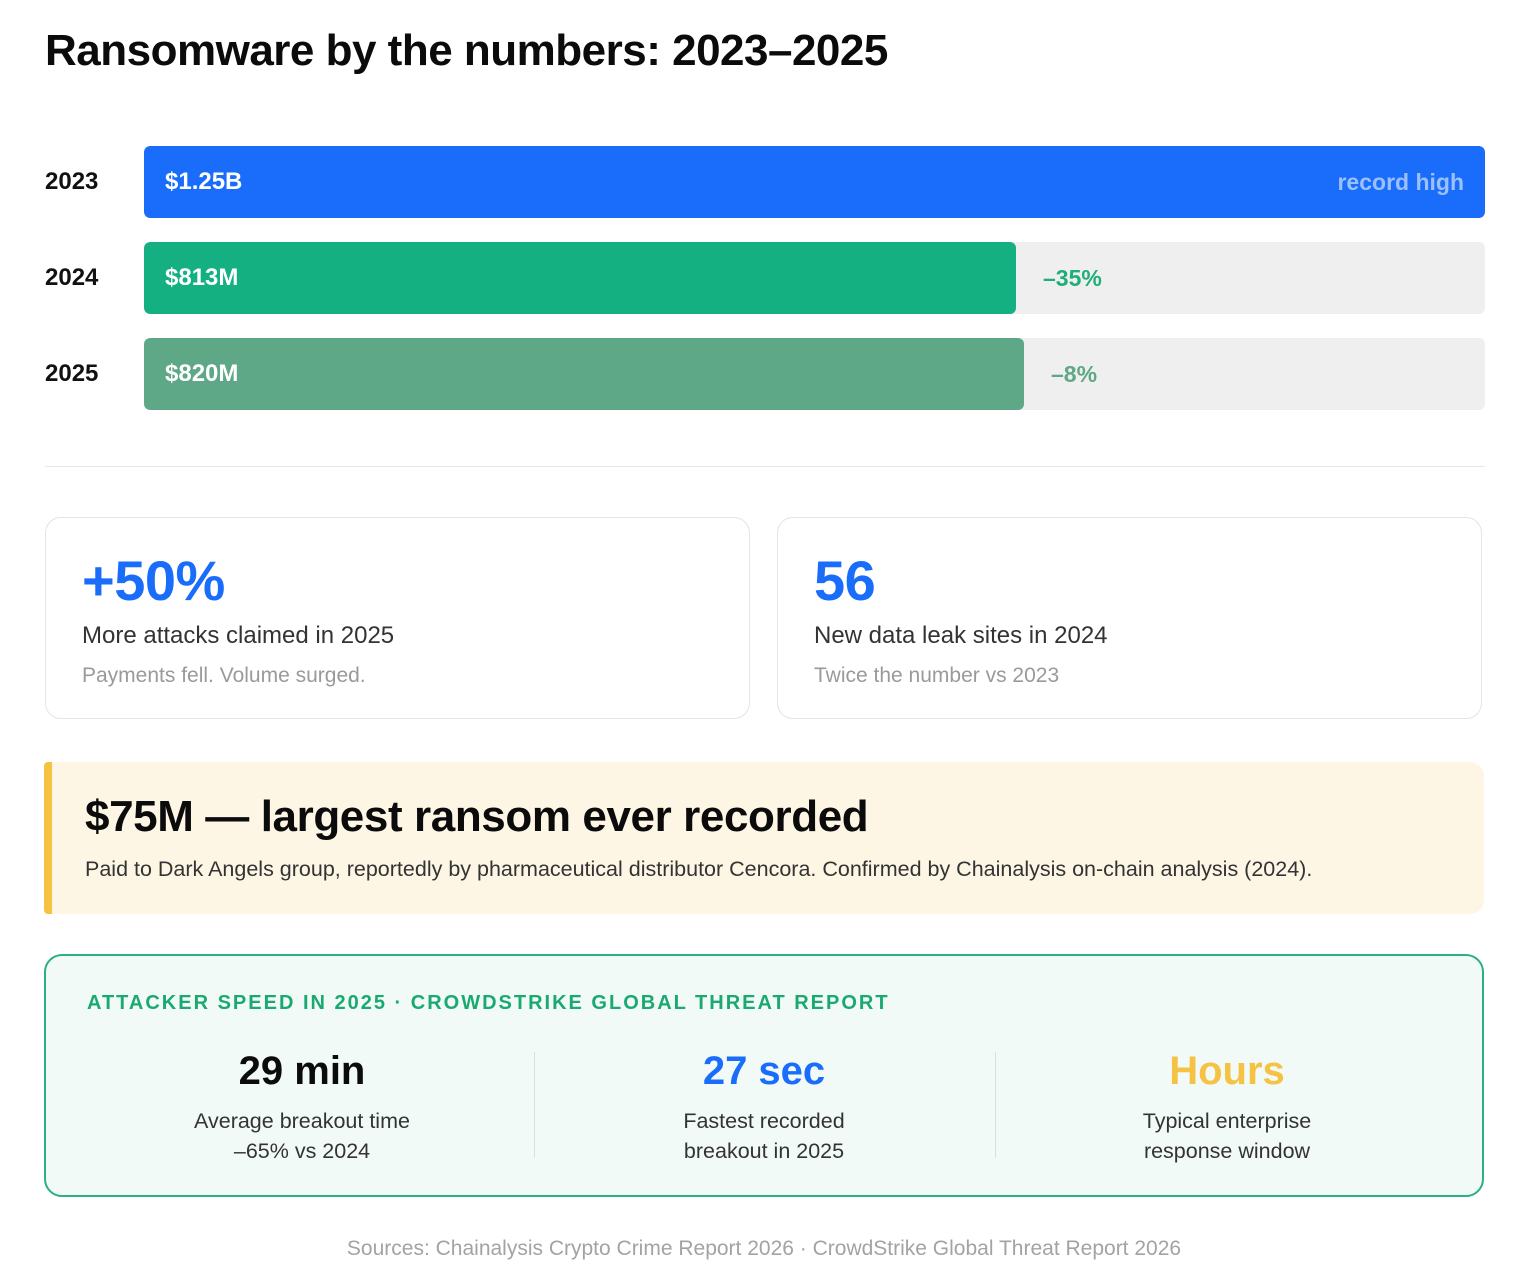 Image resolution: width=1540 pixels, height=1286 pixels. What do you see at coordinates (224, 675) in the screenshot?
I see `stat-subtext: Payments fell. Volume surged.` at bounding box center [224, 675].